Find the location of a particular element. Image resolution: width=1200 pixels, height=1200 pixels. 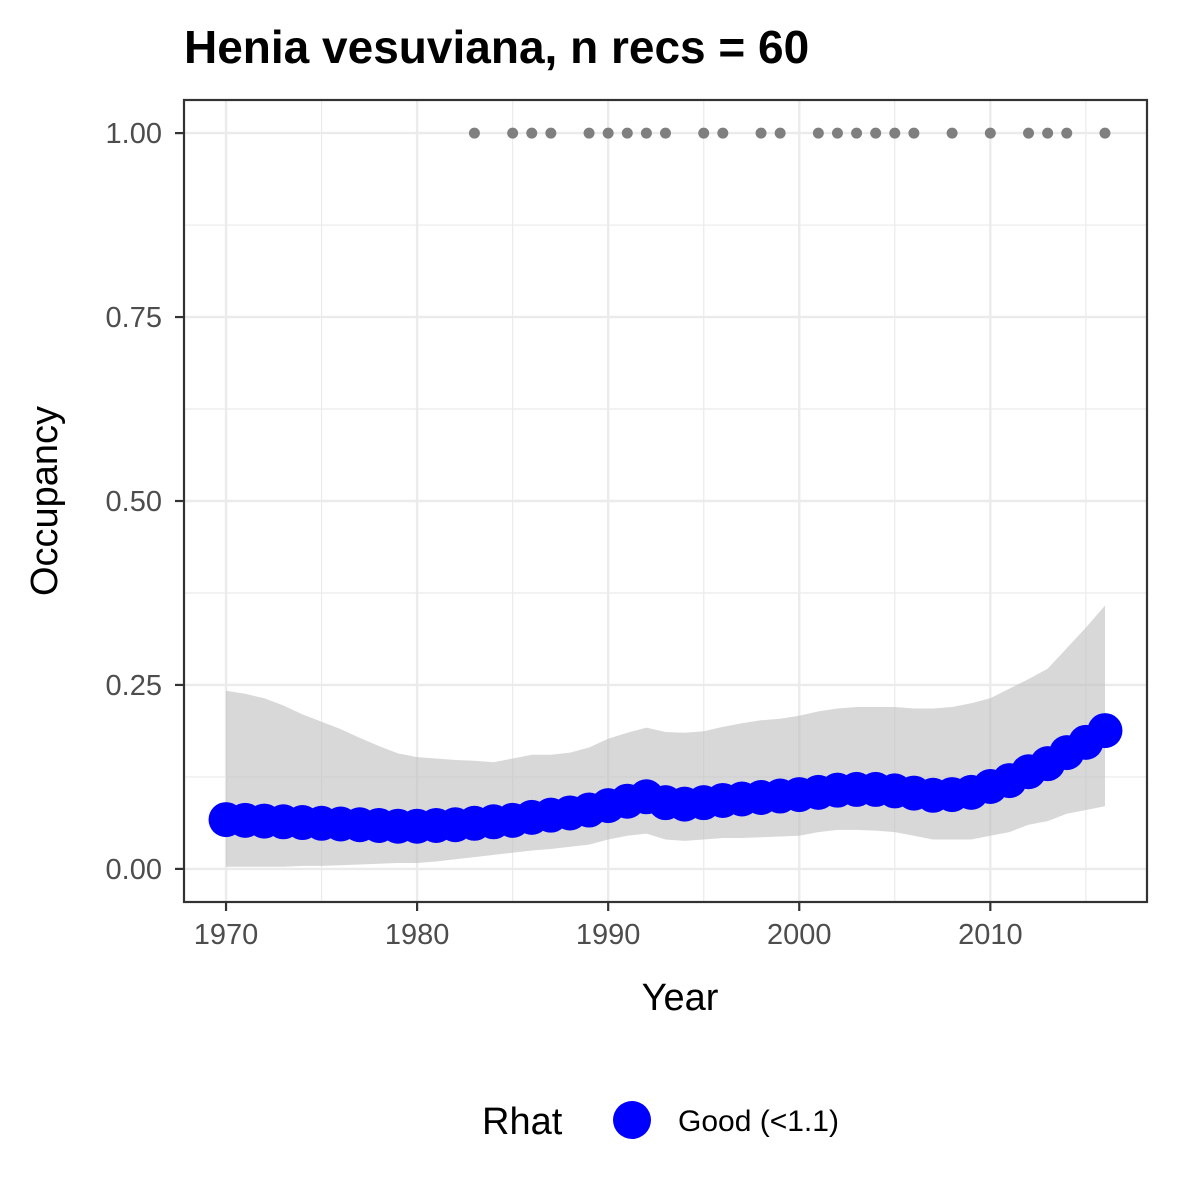

x-axis: 1970 1980 1990 2000 2010 is located at coordinates (608, 926).